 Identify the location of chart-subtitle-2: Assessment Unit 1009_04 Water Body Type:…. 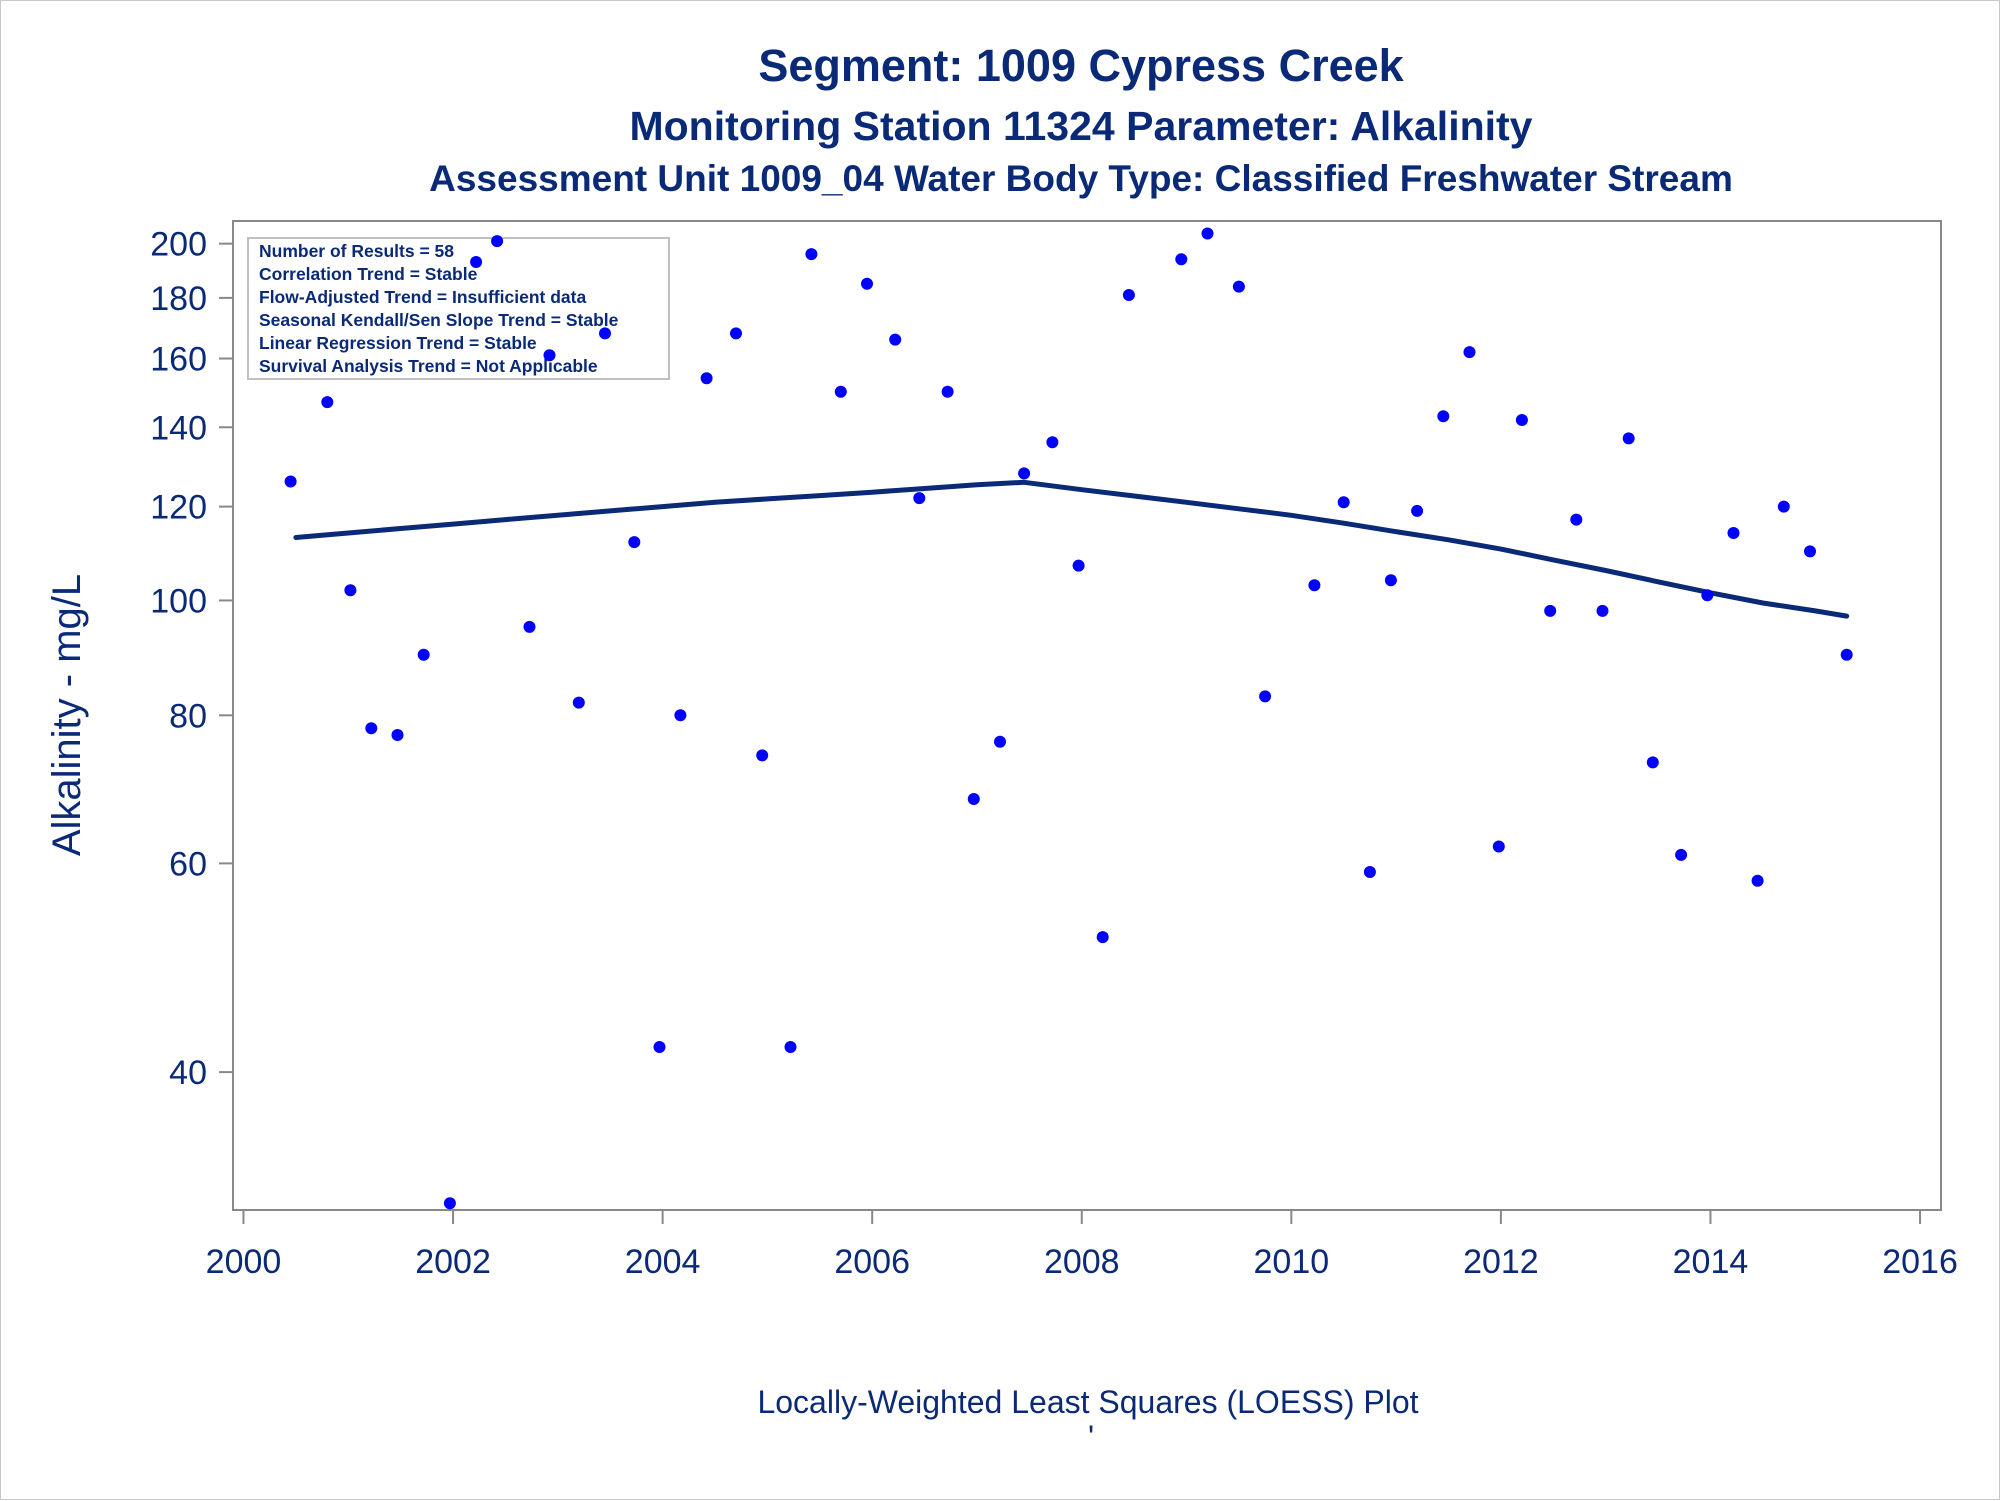
(1081, 178).